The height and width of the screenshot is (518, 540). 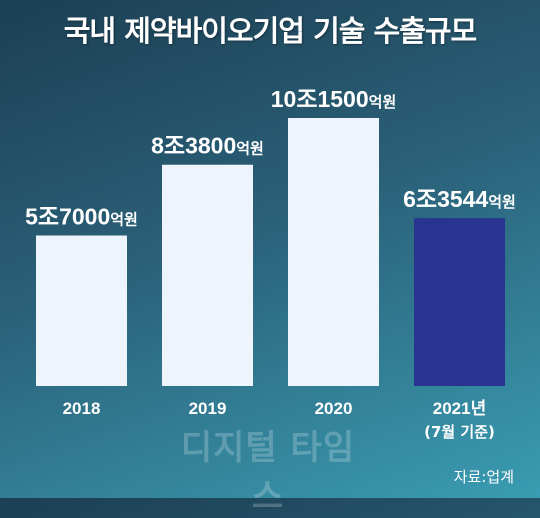 What do you see at coordinates (208, 408) in the screenshot?
I see `category-label-1: 2019` at bounding box center [208, 408].